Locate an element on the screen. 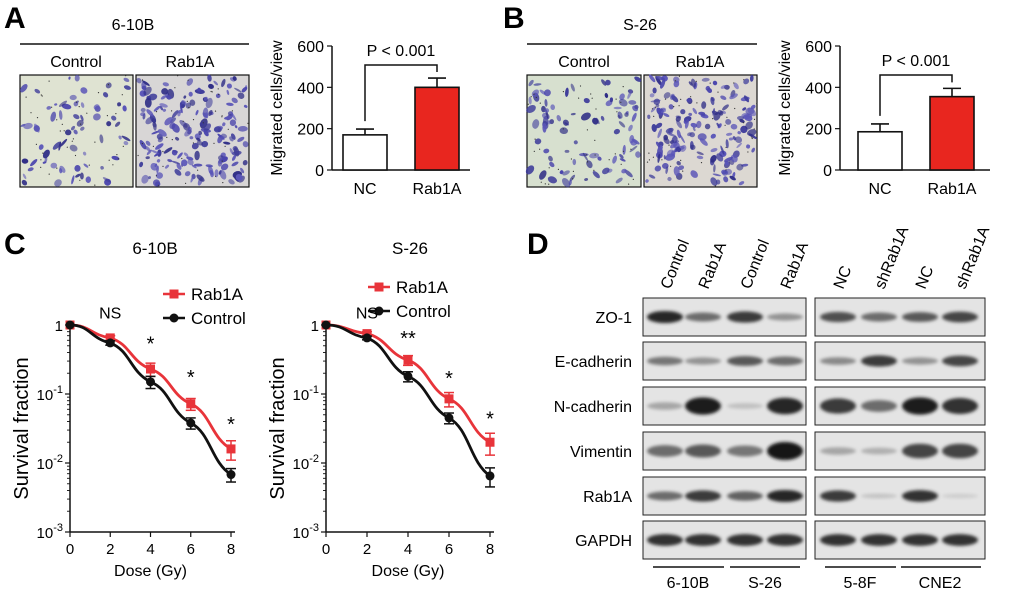  c0-y-tick-label: 10⁻² is located at coordinates (50, 463).